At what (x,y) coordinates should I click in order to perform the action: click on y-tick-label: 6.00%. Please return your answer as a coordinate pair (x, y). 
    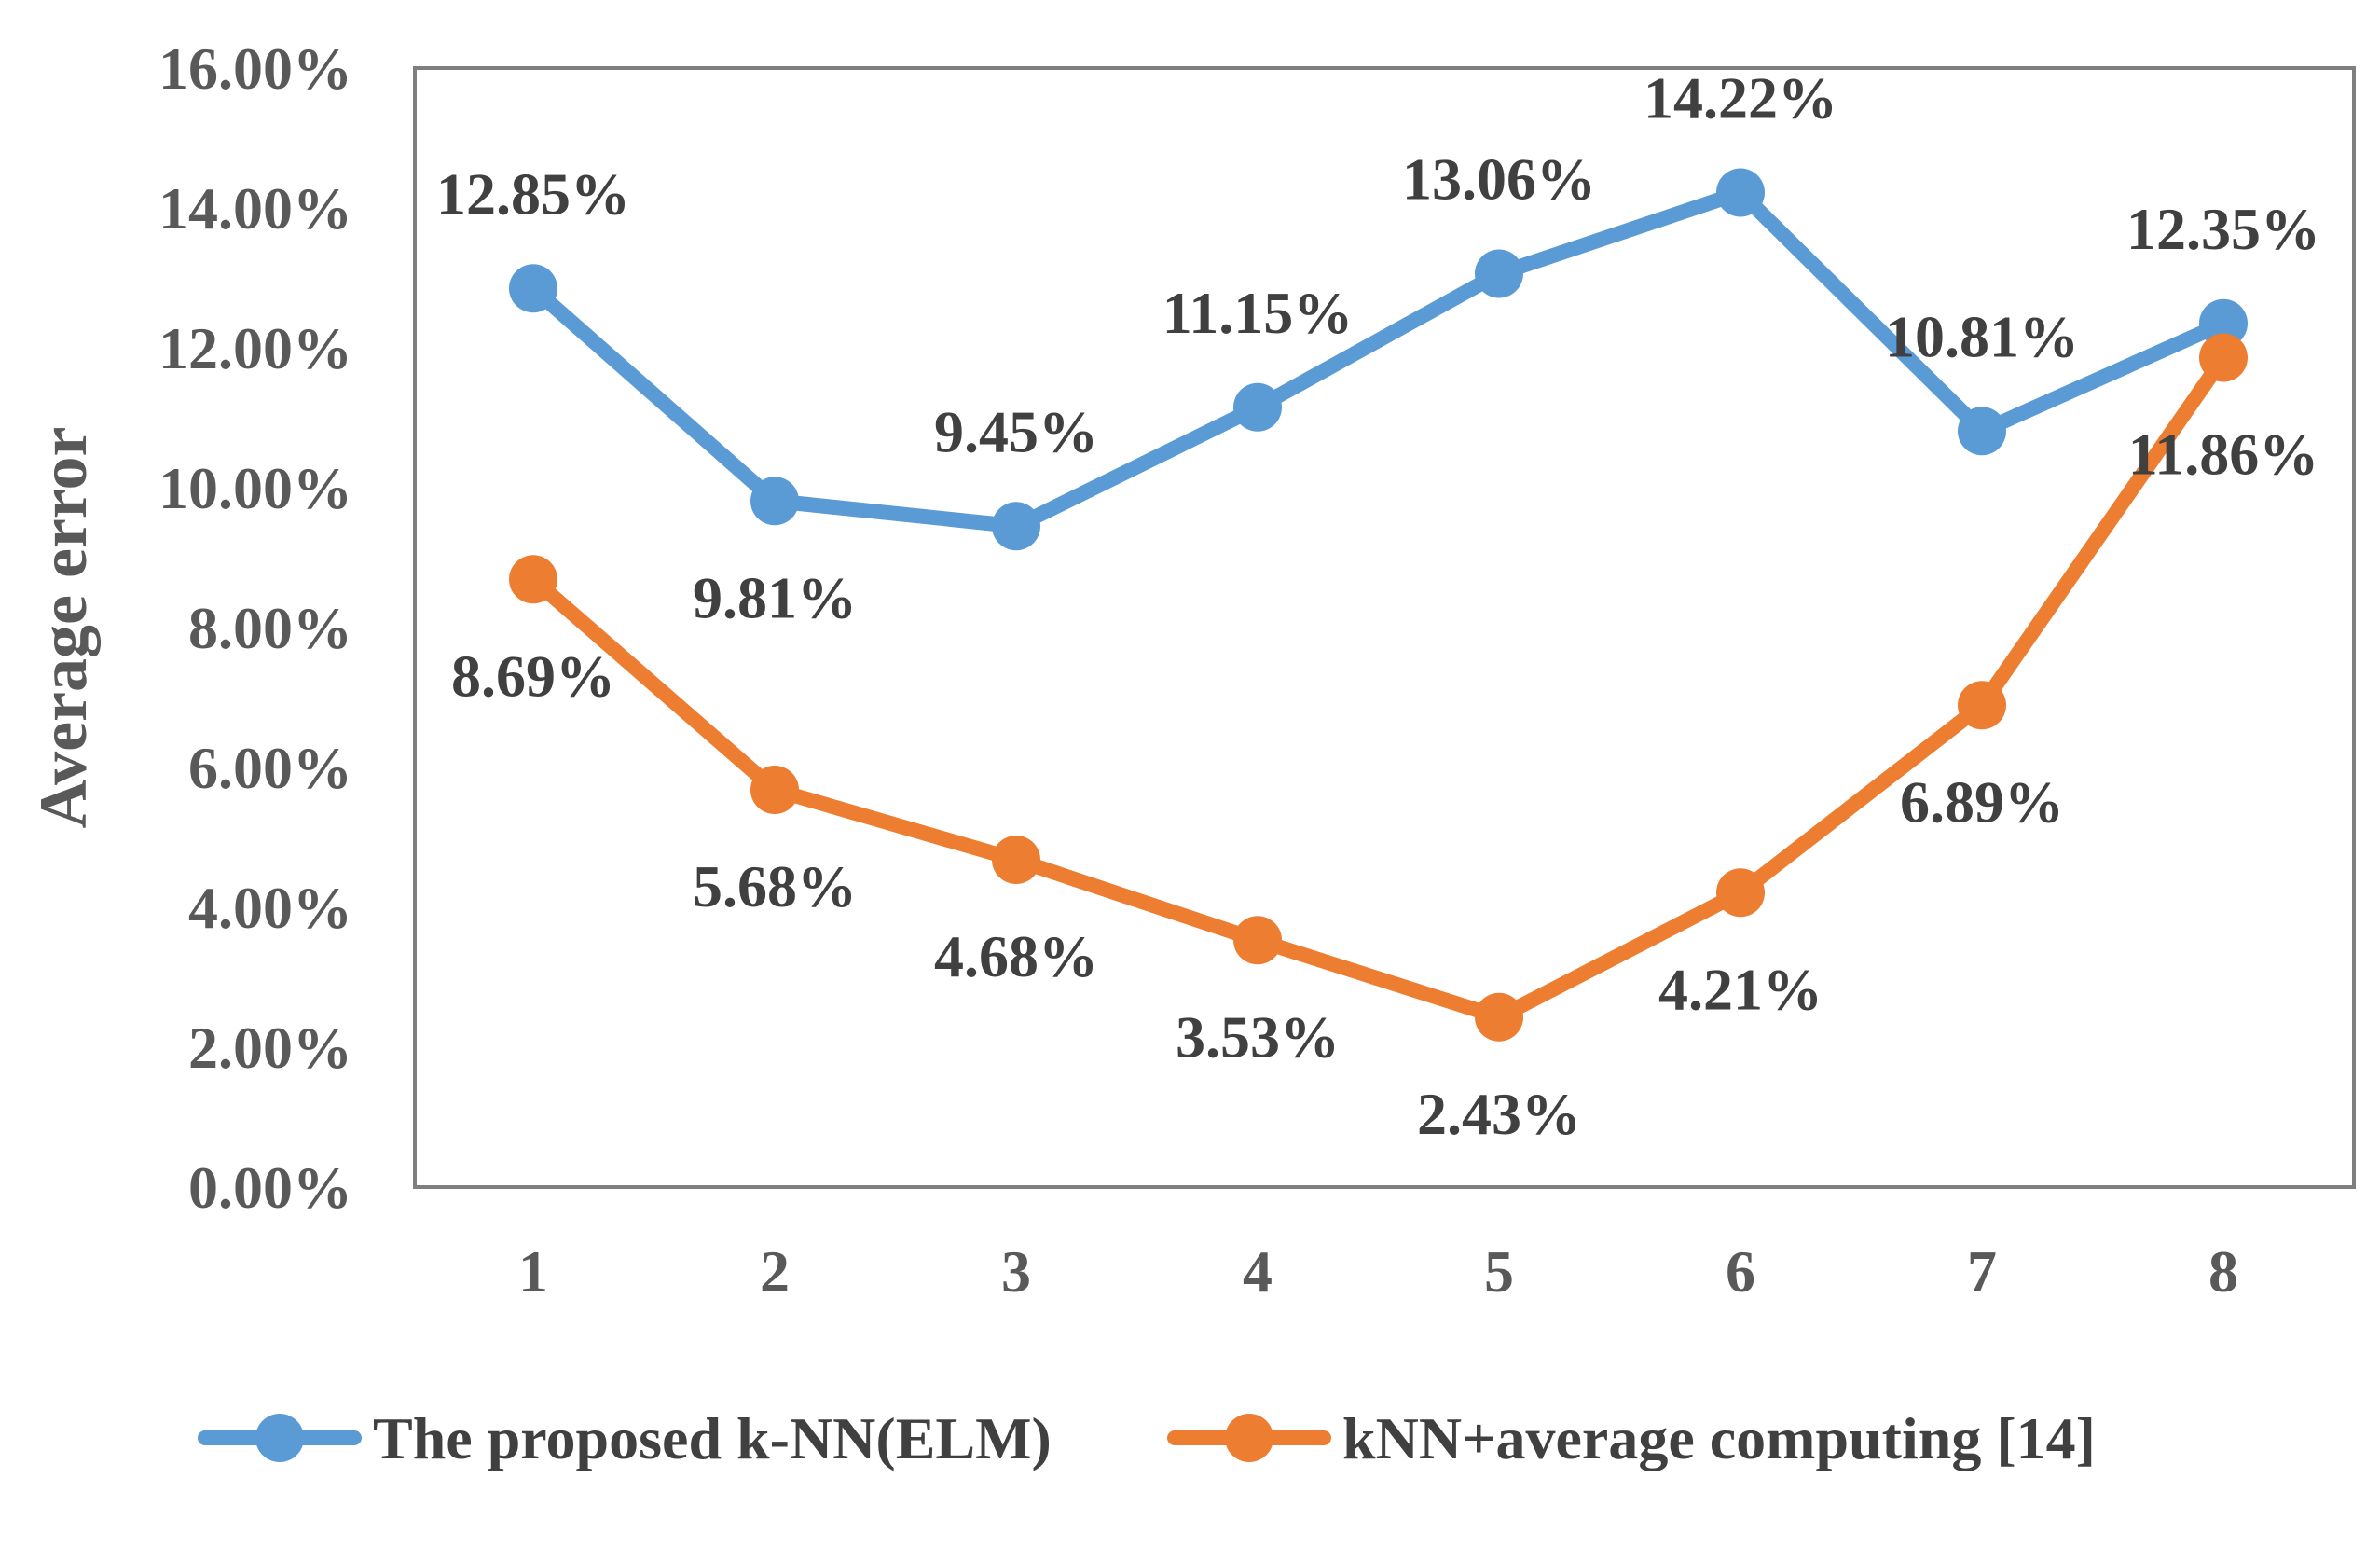
    Looking at the image, I should click on (270, 768).